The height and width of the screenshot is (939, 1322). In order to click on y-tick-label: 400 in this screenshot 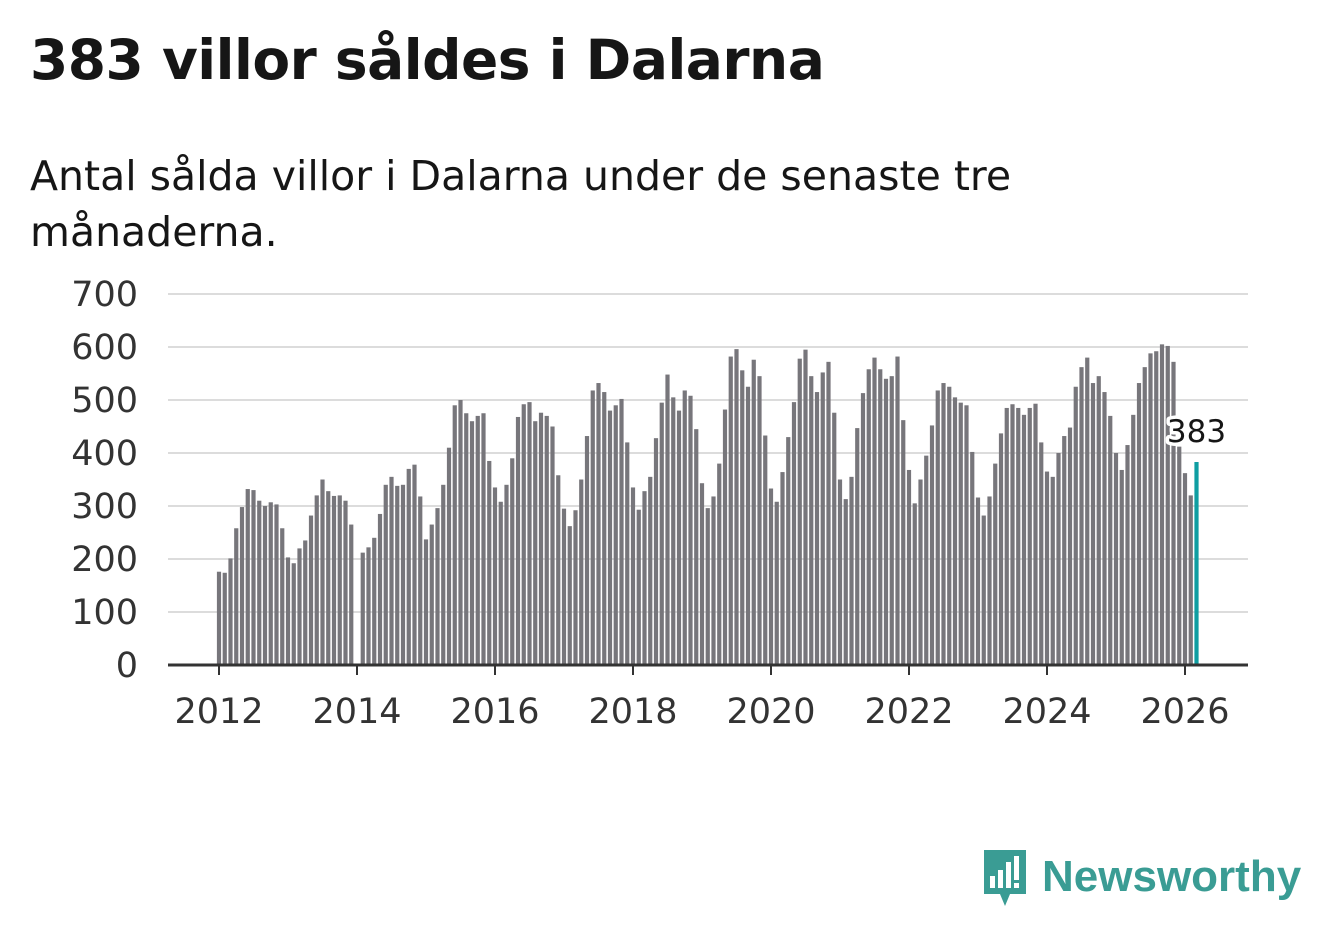, I will do `click(104, 454)`.